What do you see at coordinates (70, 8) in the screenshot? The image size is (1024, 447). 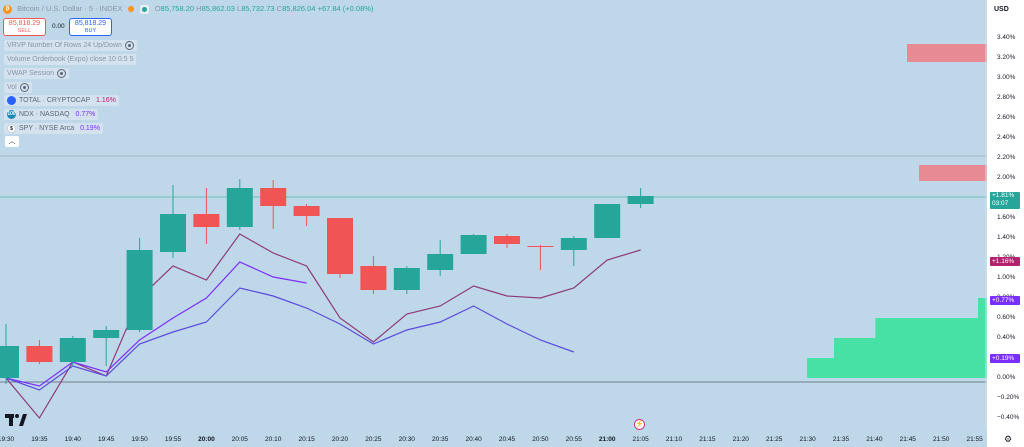 I see `symbol-title: Bitcoin / U.S. Dollar · 5 · INDEX` at bounding box center [70, 8].